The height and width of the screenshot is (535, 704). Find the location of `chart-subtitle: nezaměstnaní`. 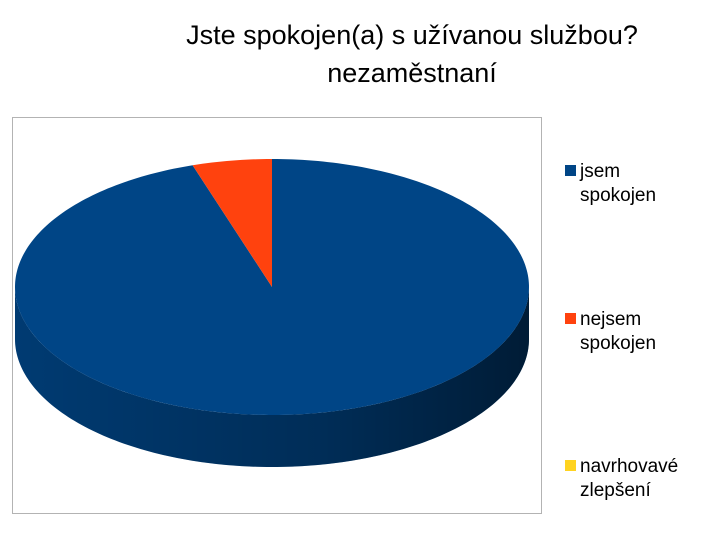

chart-subtitle: nezaměstnaní is located at coordinates (412, 73).